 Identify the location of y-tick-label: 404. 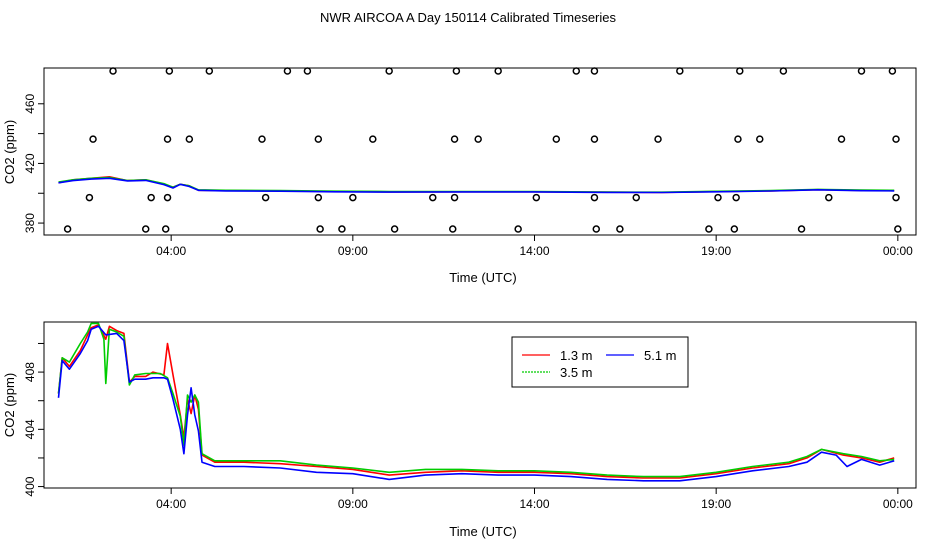
(30, 429).